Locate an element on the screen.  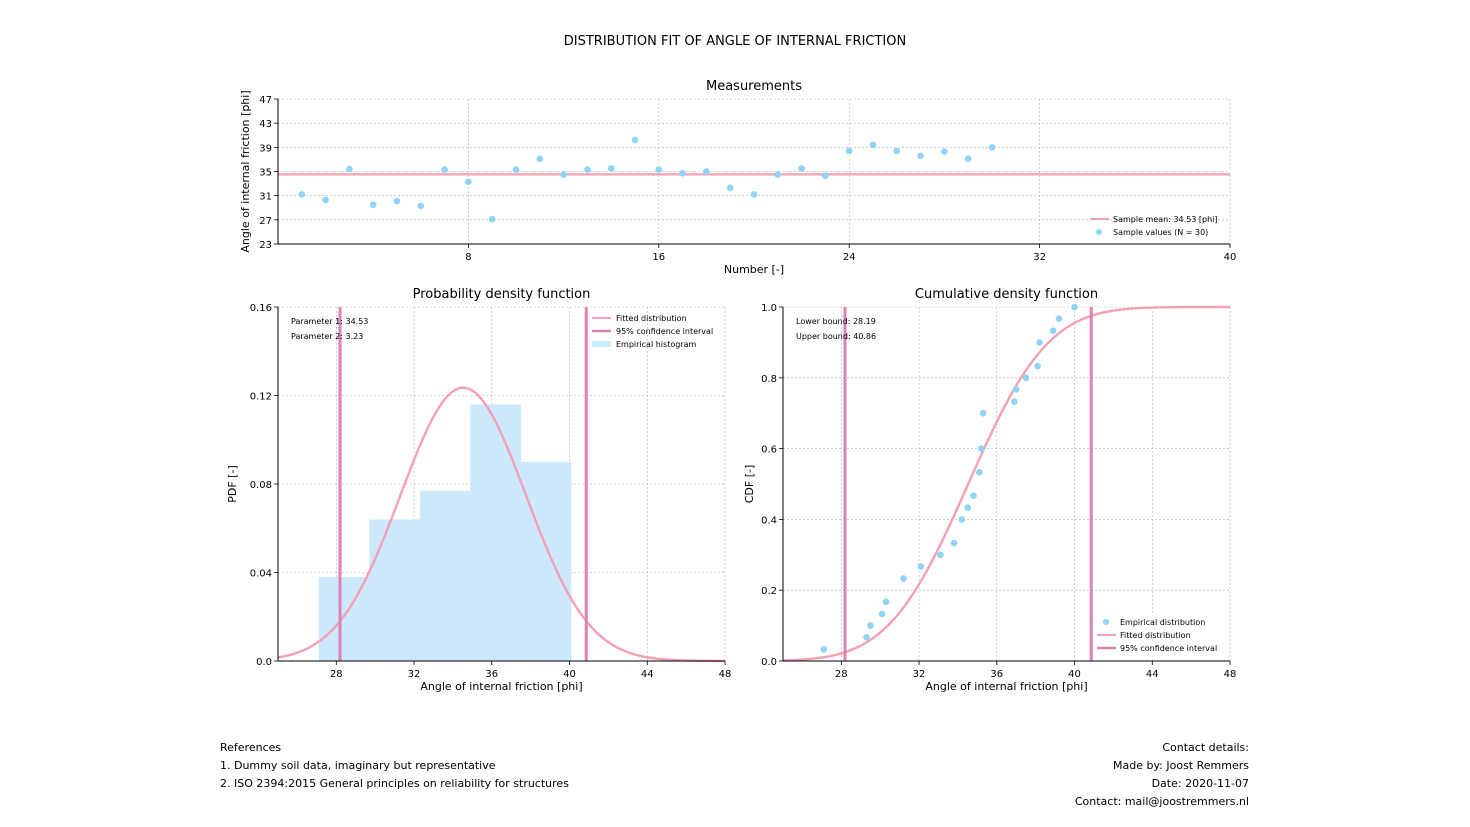
legend-label-samples: Sample values (N = 30) is located at coordinates (1160, 232).